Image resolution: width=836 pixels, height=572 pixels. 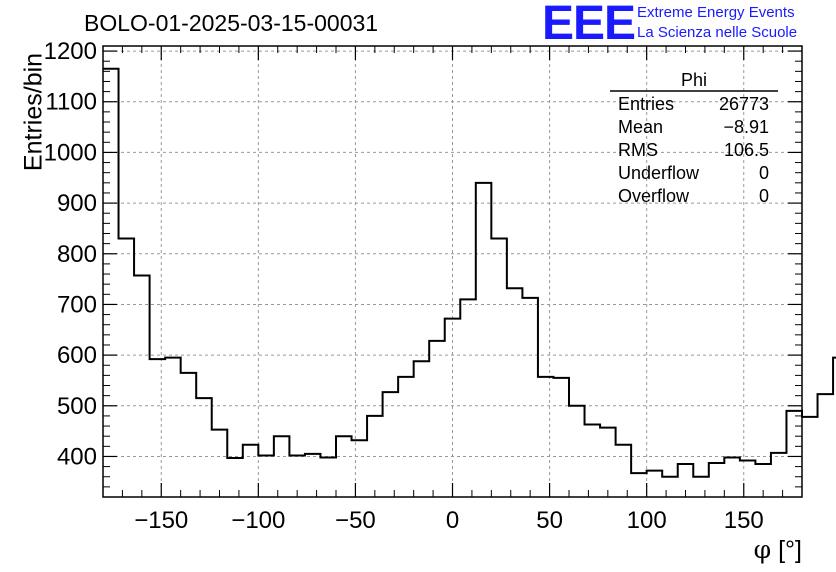 I want to click on x-tick-label: −150, so click(x=161, y=520).